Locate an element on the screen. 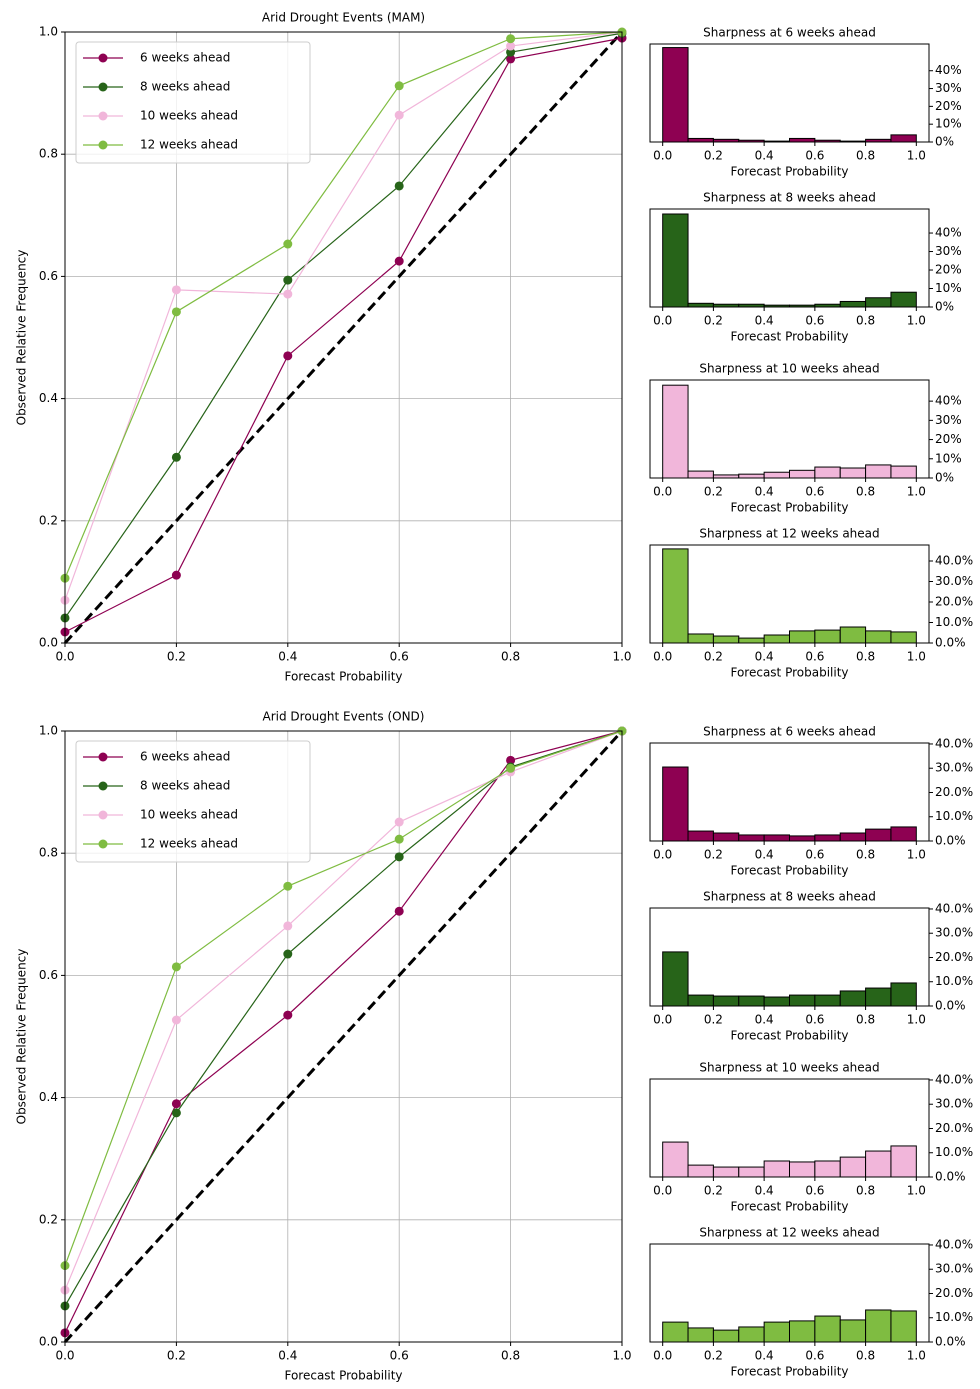 The image size is (980, 1389). y-tick-label: 0.6 is located at coordinates (48, 975).